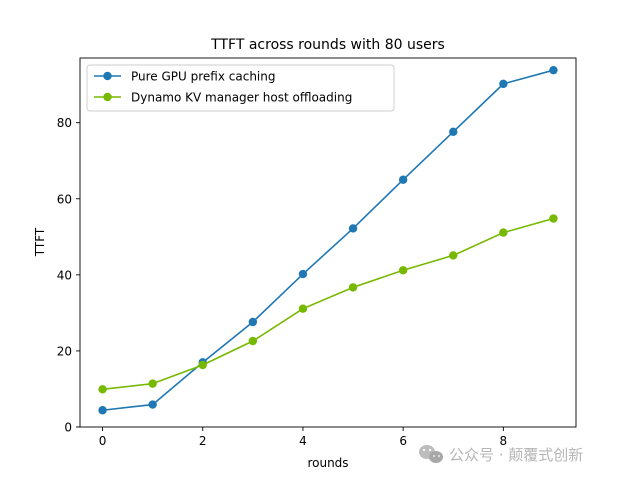  What do you see at coordinates (327, 45) in the screenshot?
I see `chart-title: TTFT across rounds with 80 users` at bounding box center [327, 45].